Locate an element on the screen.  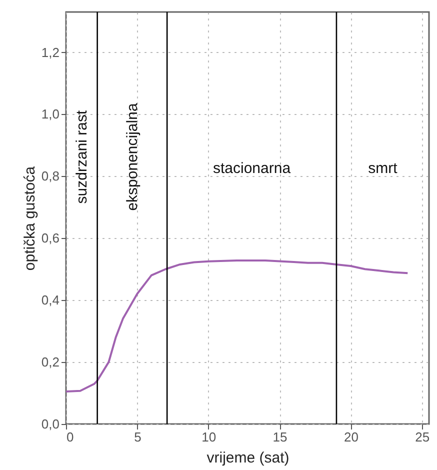
x-tick-label: 20 is located at coordinates (351, 437).